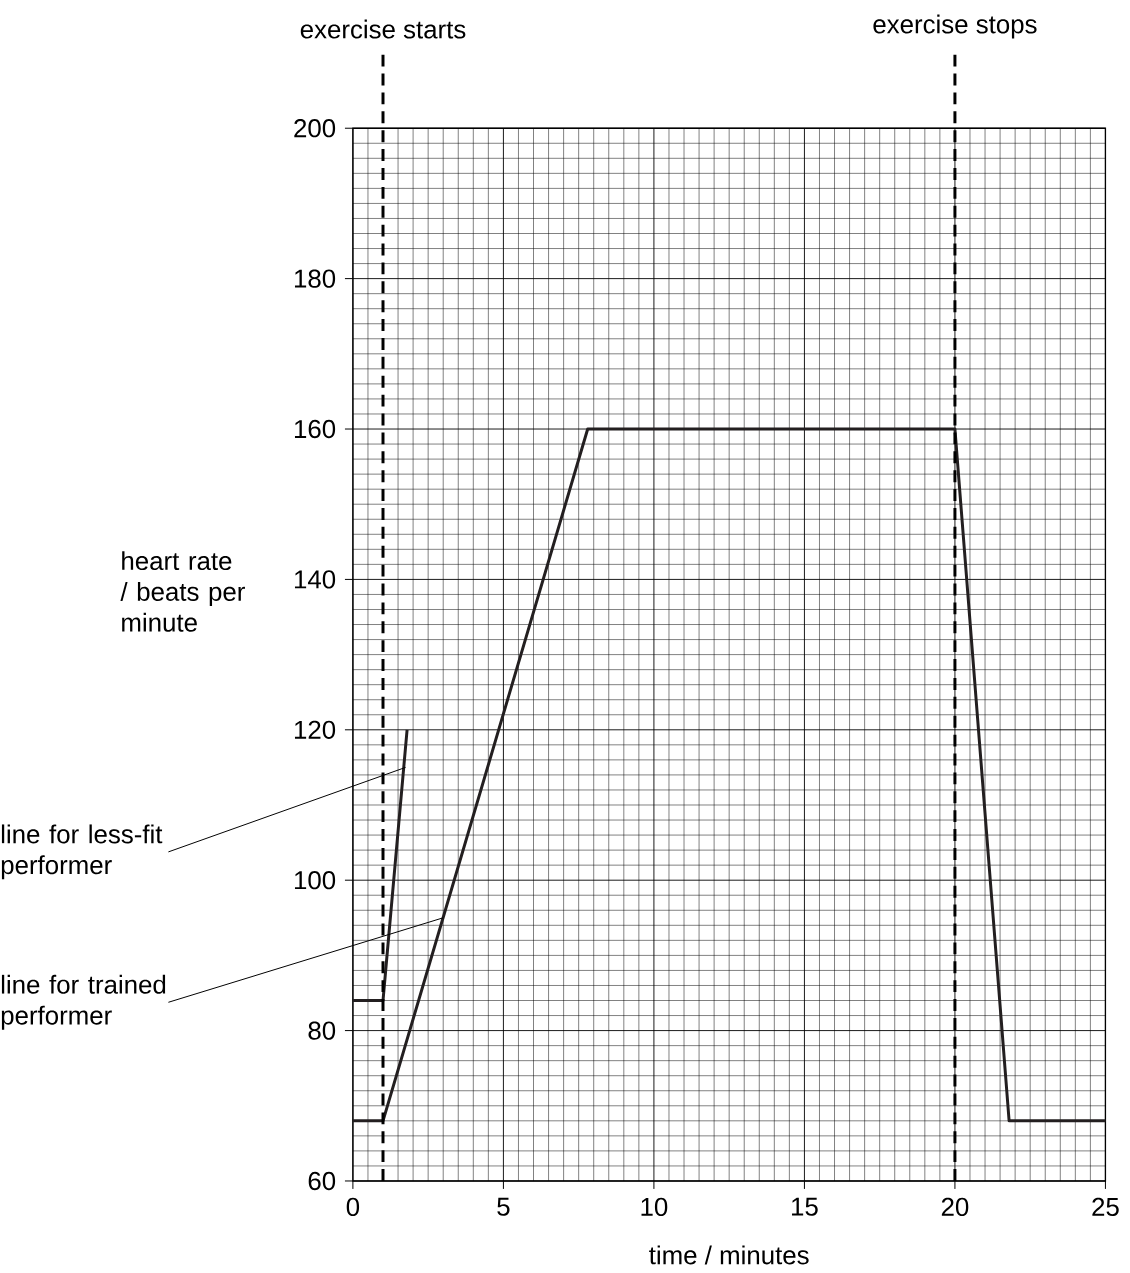 The image size is (1130, 1273). I want to click on y-axis-title: heart rate / beats per minute, so click(182, 591).